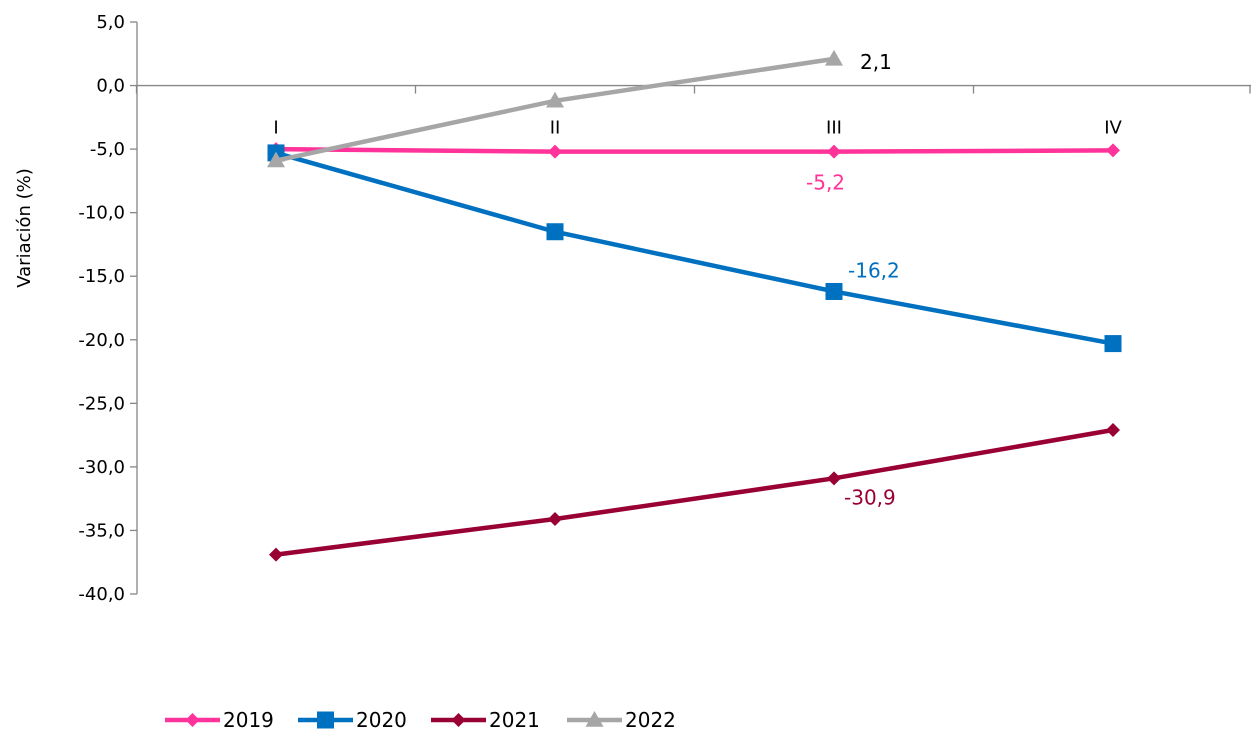 The width and height of the screenshot is (1251, 732). I want to click on x-tick-label: IV, so click(1113, 128).